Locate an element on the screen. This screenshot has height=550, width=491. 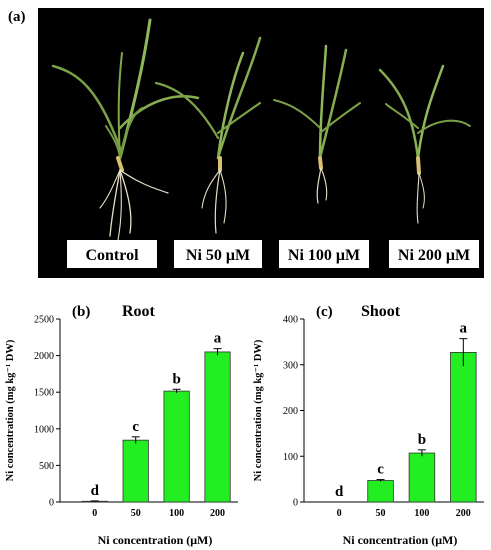
chart0-significance-letter: d is located at coordinates (95, 491).